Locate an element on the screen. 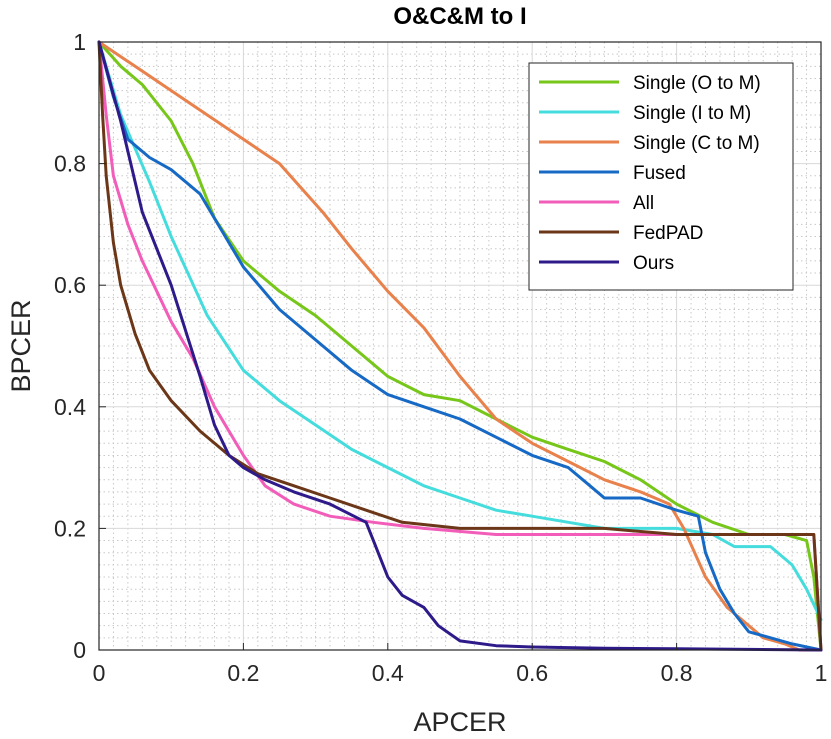  y-axis-label: BPCER is located at coordinates (21, 345).